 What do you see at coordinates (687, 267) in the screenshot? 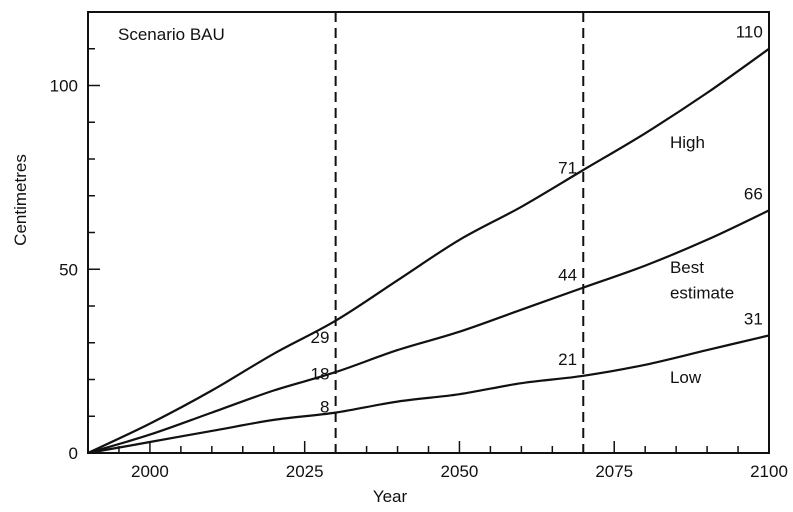
I see `series-label: Best` at bounding box center [687, 267].